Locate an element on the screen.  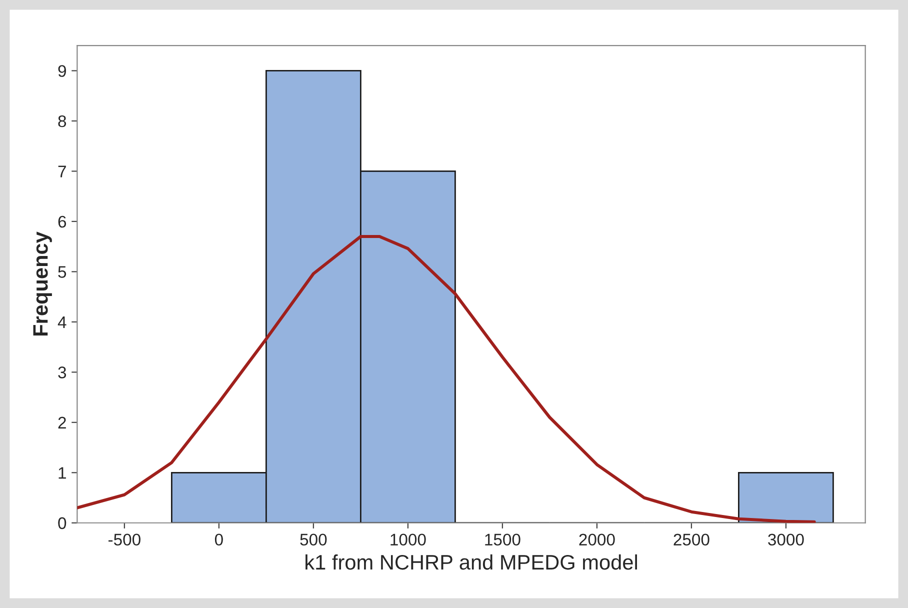
x-axis-title: k1 from NCHRP and MPEDG model is located at coordinates (471, 562).